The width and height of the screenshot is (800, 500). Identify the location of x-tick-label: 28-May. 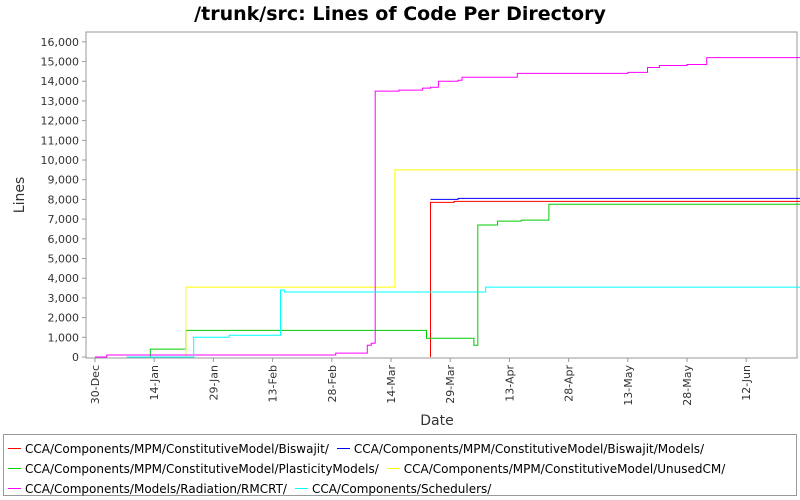
(687, 385).